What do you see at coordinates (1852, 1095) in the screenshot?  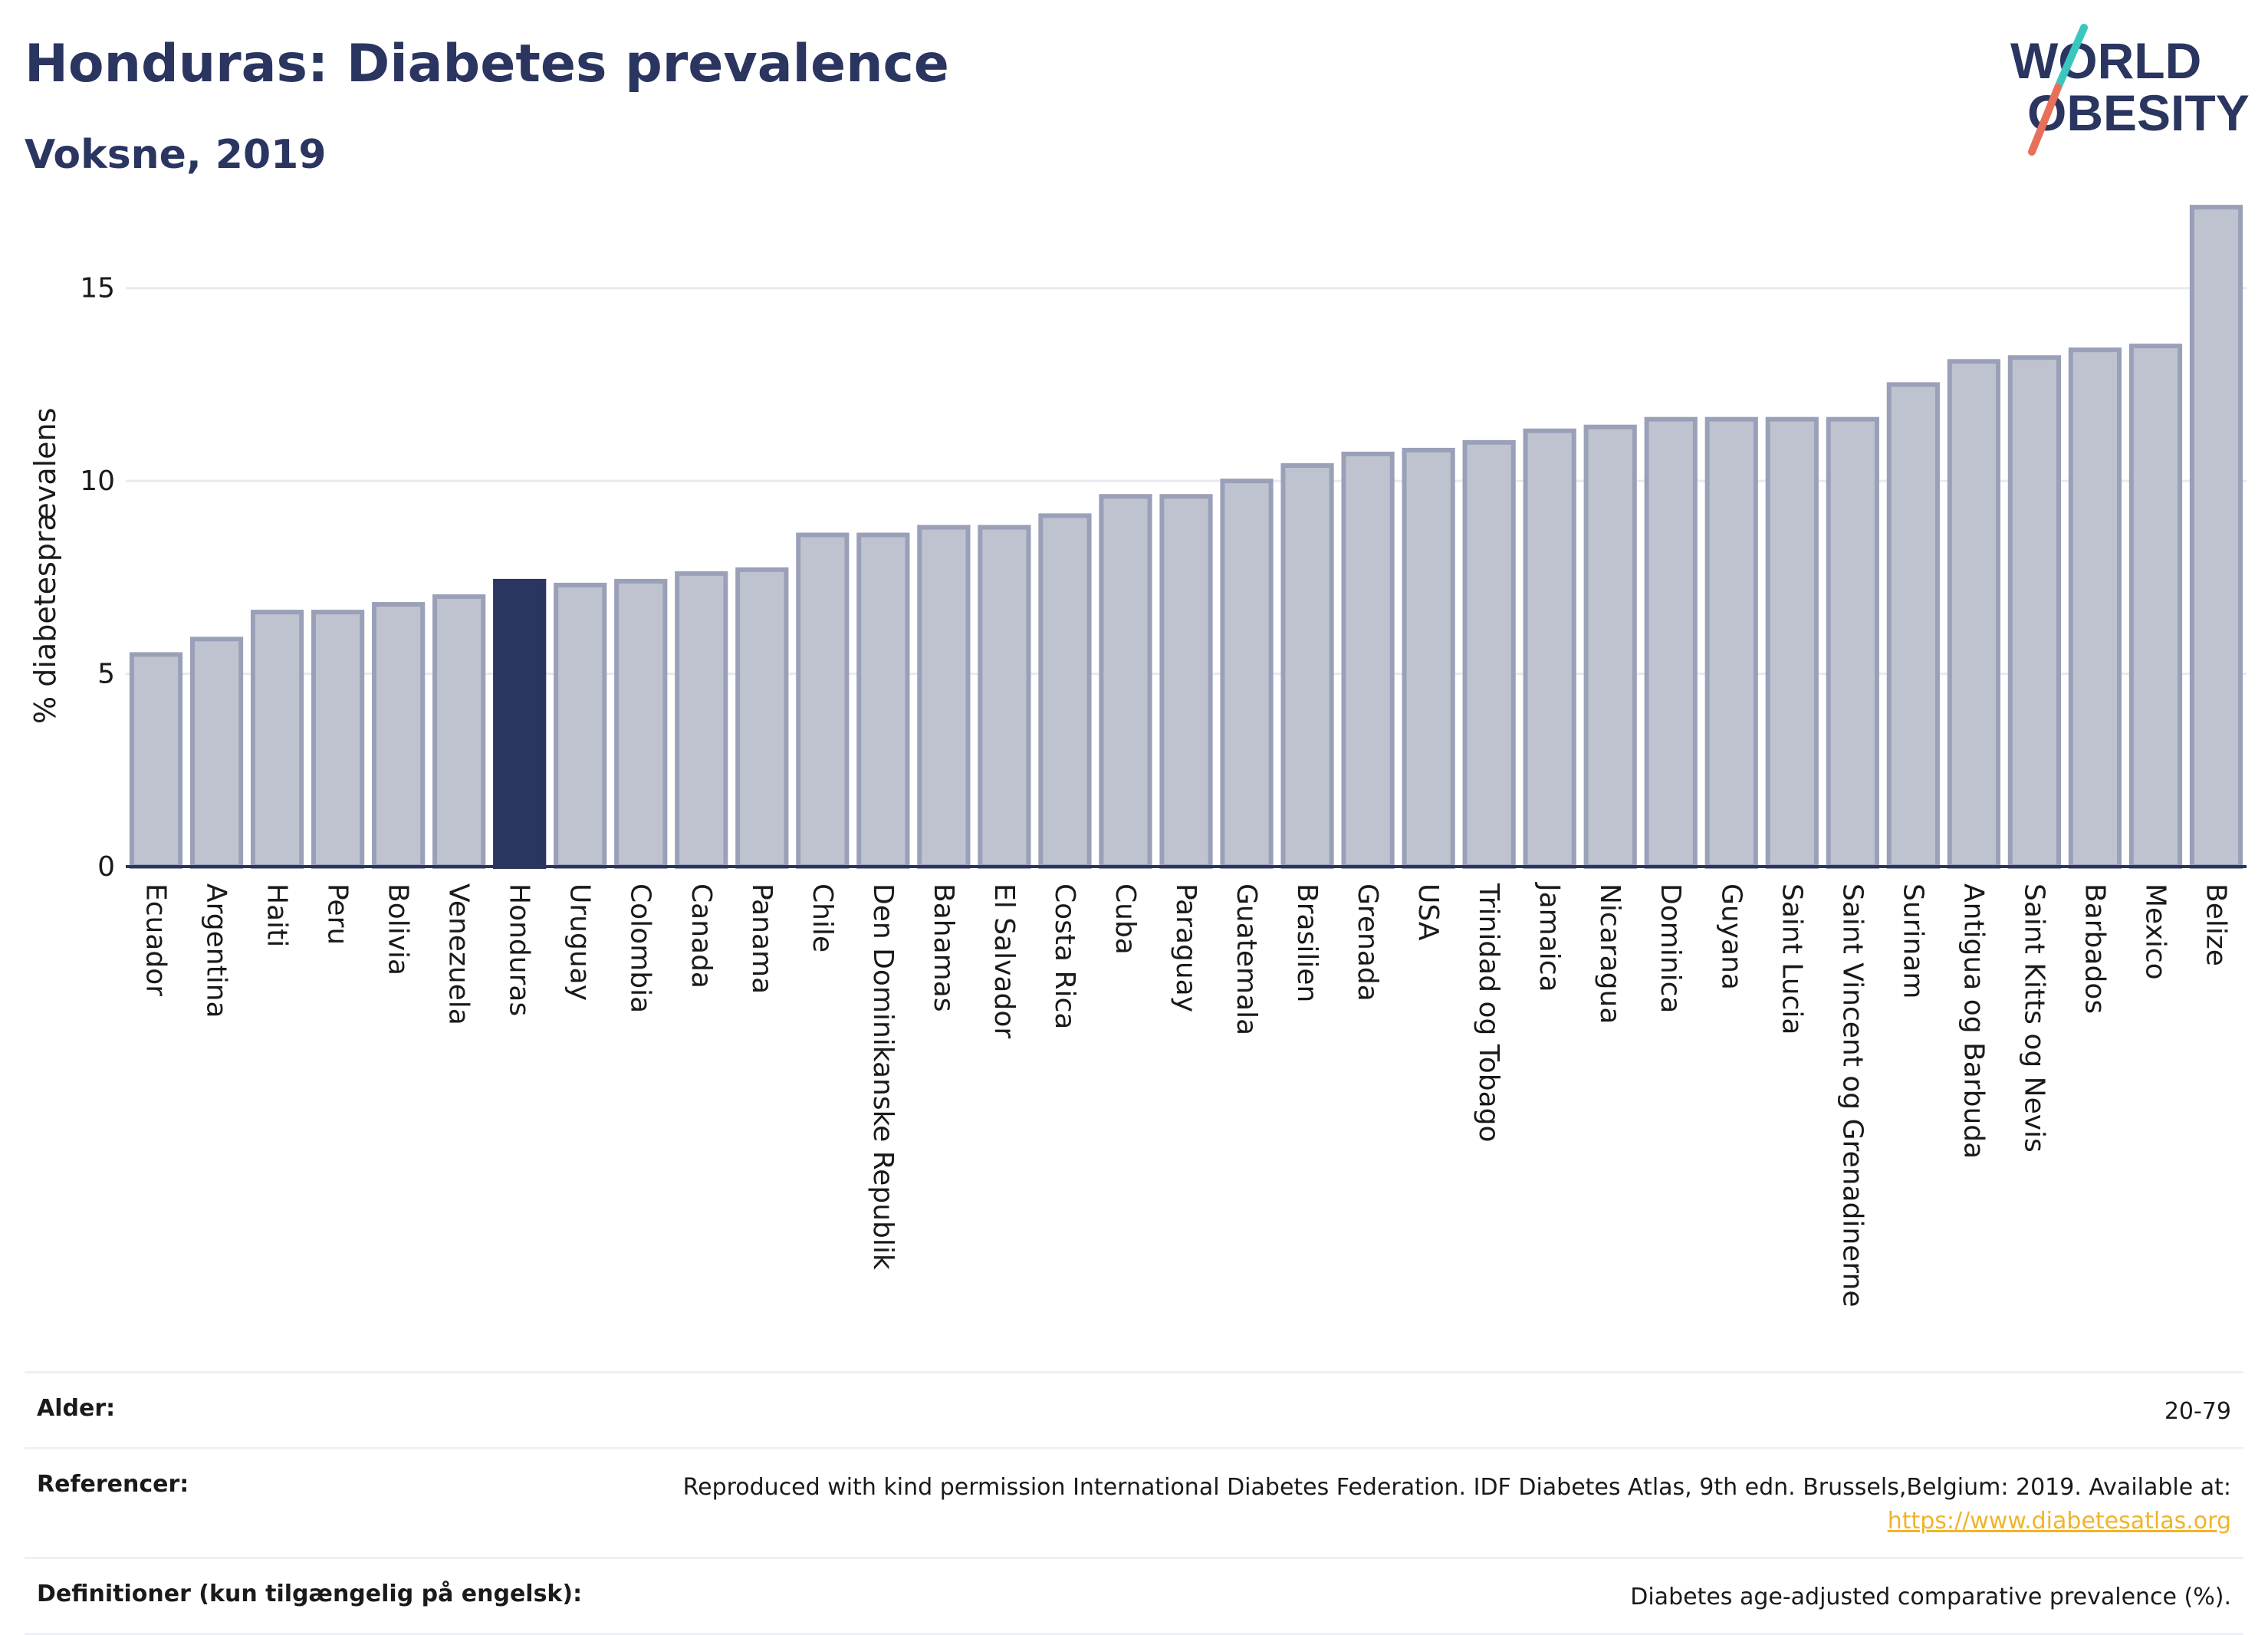 I see `x-tick-label: Saint Vincent og Grenadinerne` at bounding box center [1852, 1095].